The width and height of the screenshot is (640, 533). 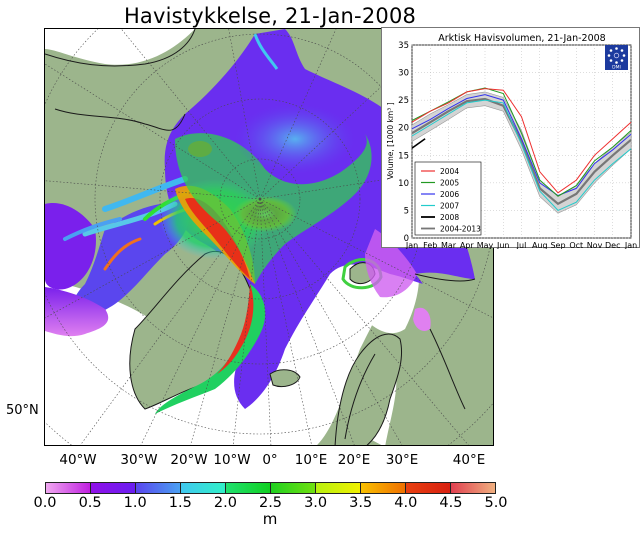 I want to click on y-tick-label: 20, so click(x=403, y=129).